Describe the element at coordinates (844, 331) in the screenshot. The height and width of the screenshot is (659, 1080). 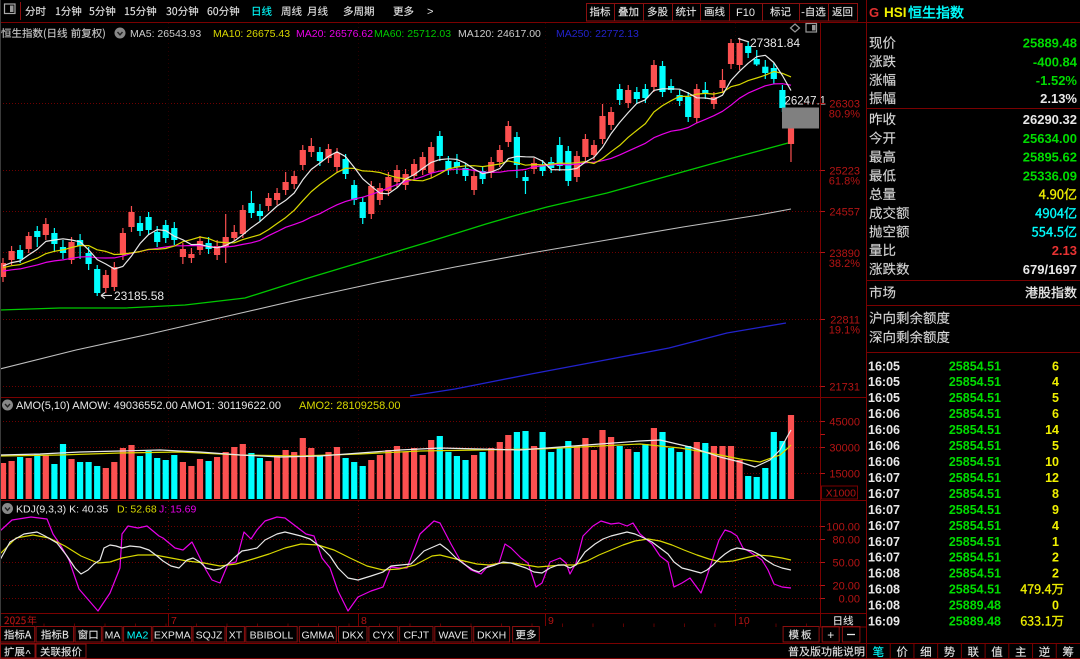
I see `svg-text: 19.1%` at that location.